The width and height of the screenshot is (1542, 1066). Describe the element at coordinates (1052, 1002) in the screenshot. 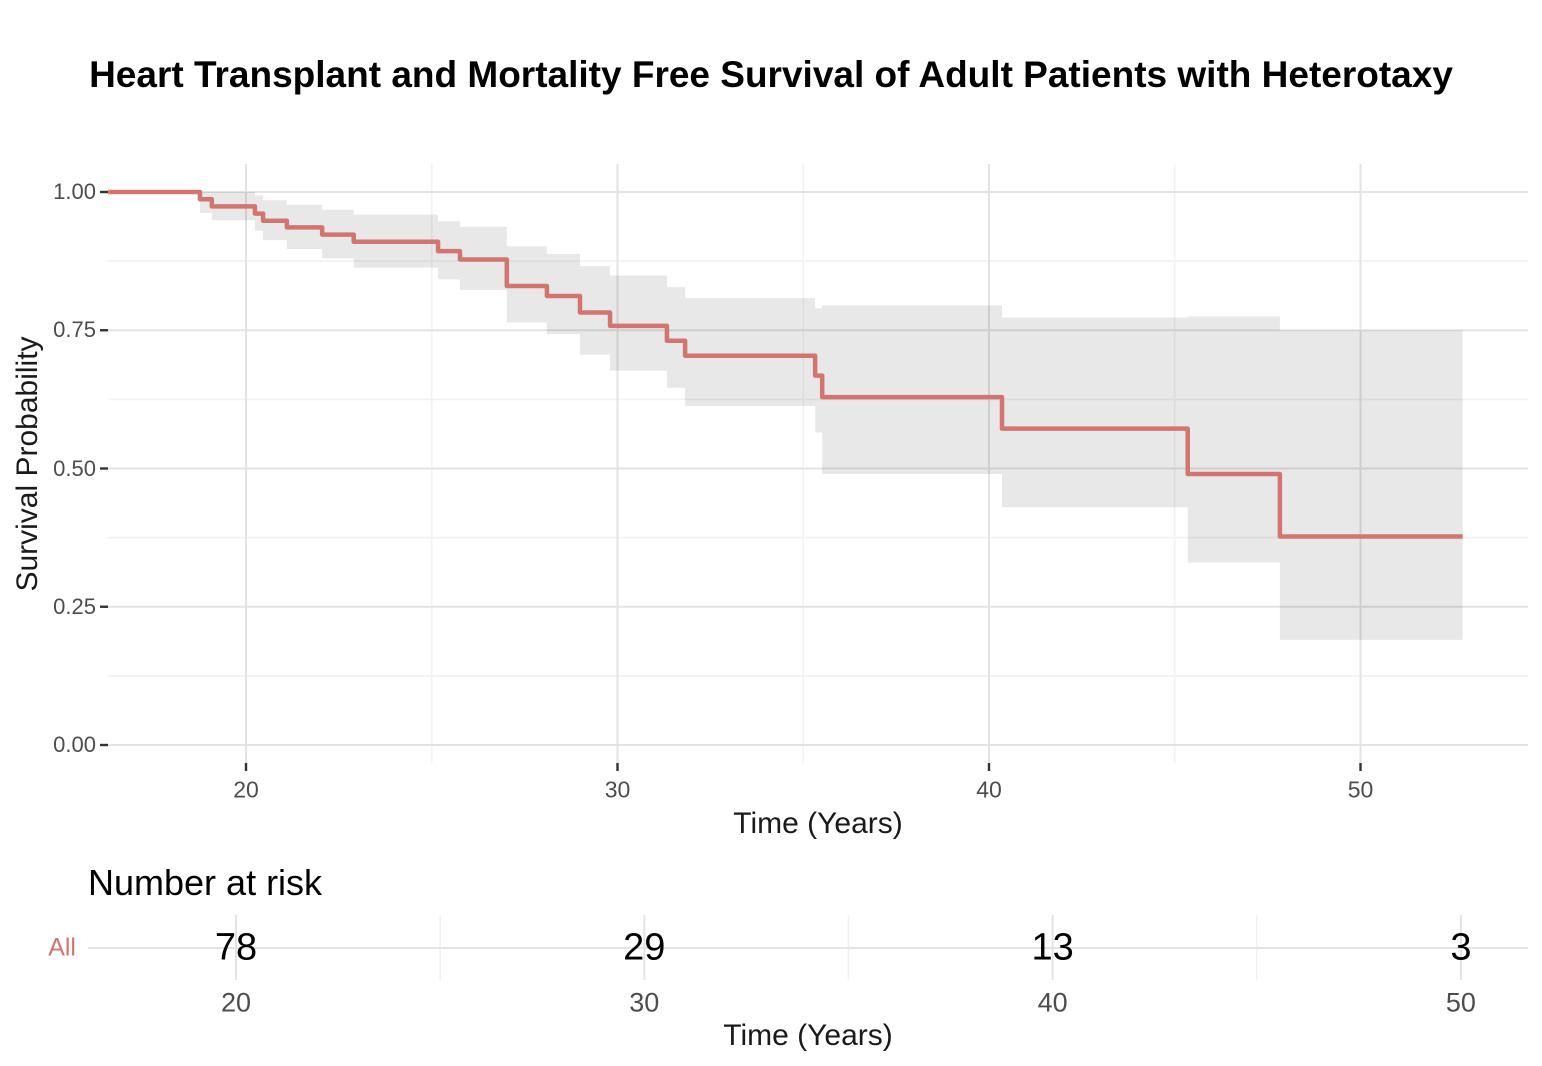

I see `risk-time-label: 40` at that location.